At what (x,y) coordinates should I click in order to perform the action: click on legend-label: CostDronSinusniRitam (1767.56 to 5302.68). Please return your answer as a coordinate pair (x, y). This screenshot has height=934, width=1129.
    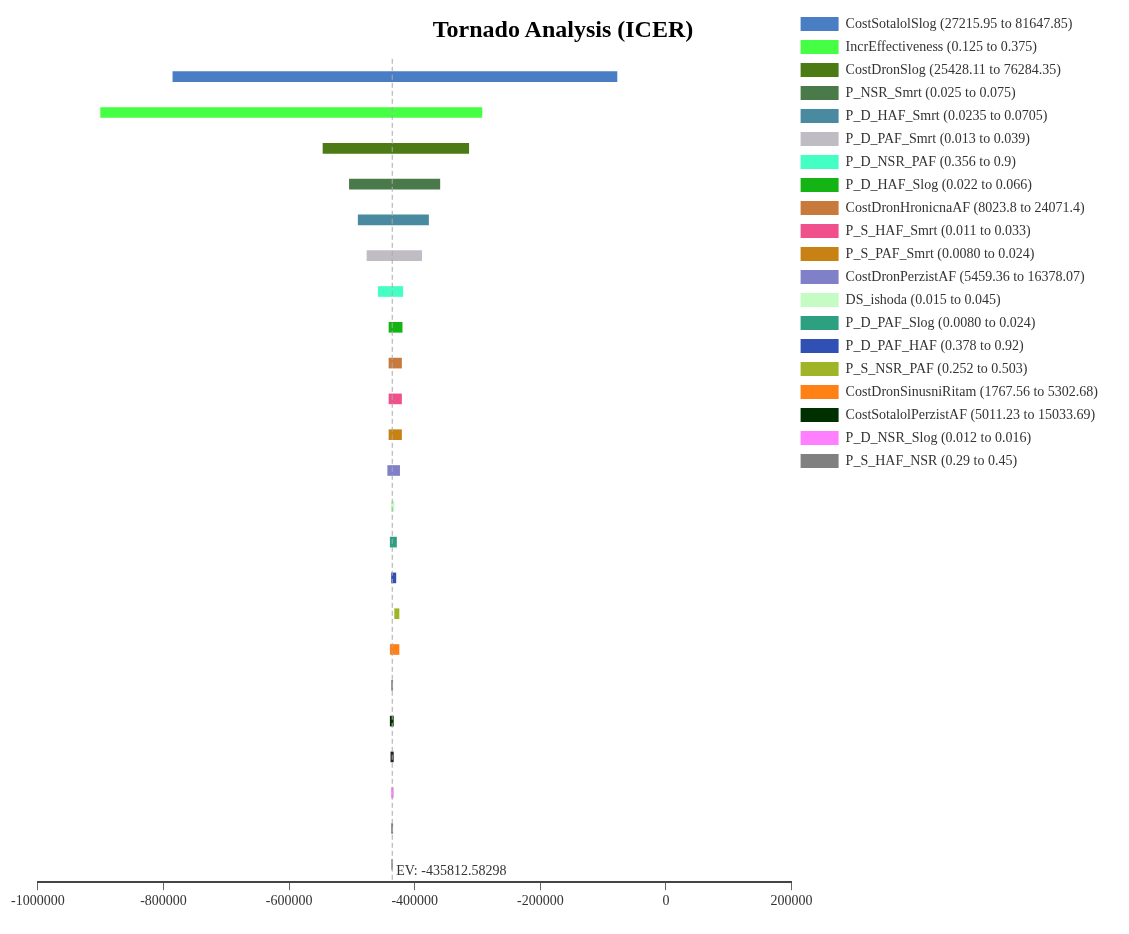
    Looking at the image, I should click on (972, 391).